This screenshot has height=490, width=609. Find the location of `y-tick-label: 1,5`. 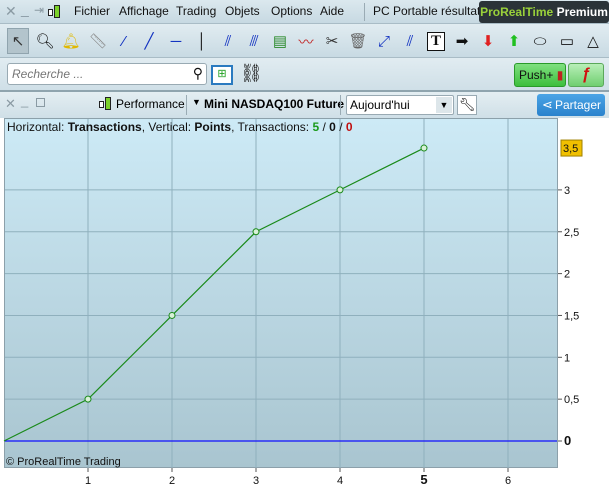

y-tick-label: 1,5 is located at coordinates (571, 316).